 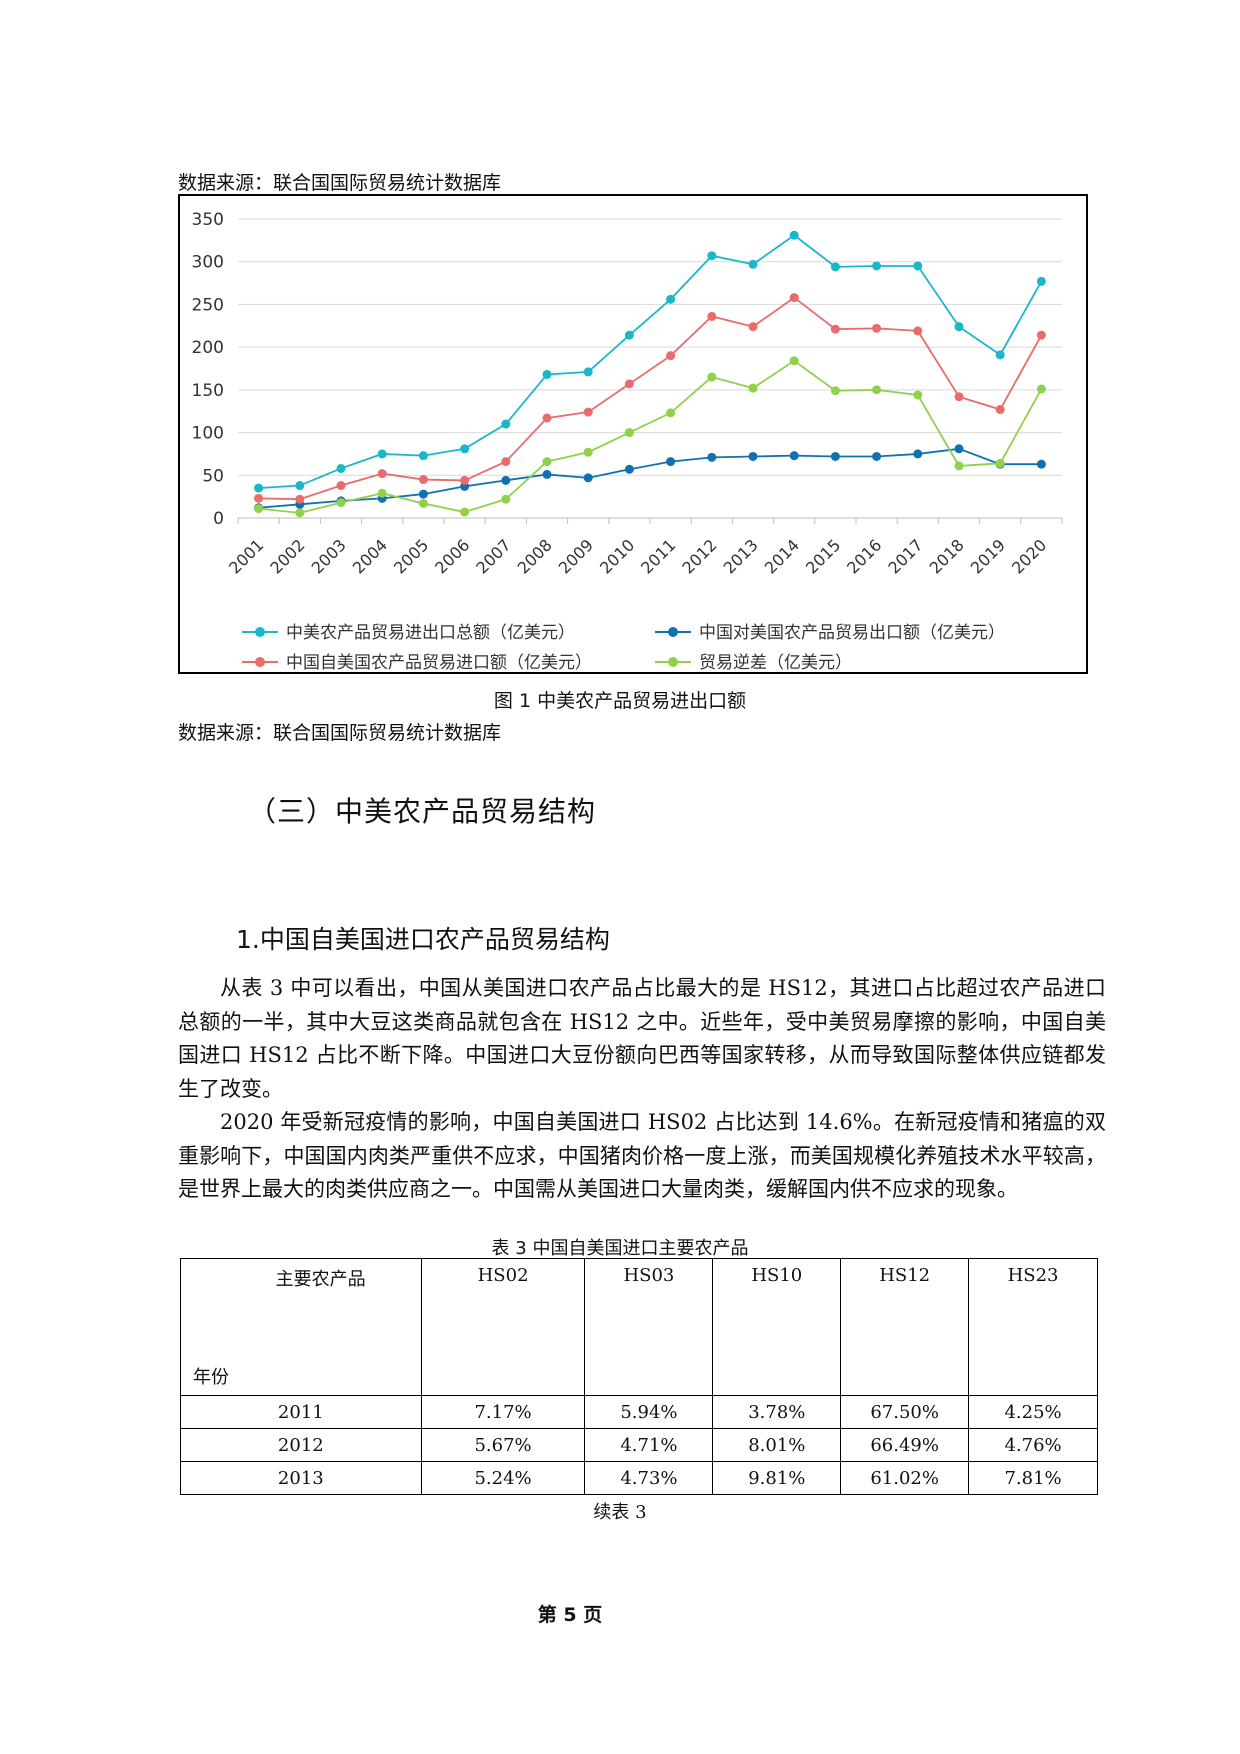 What do you see at coordinates (411, 556) in the screenshot?
I see `x-tick-label: 2005` at bounding box center [411, 556].